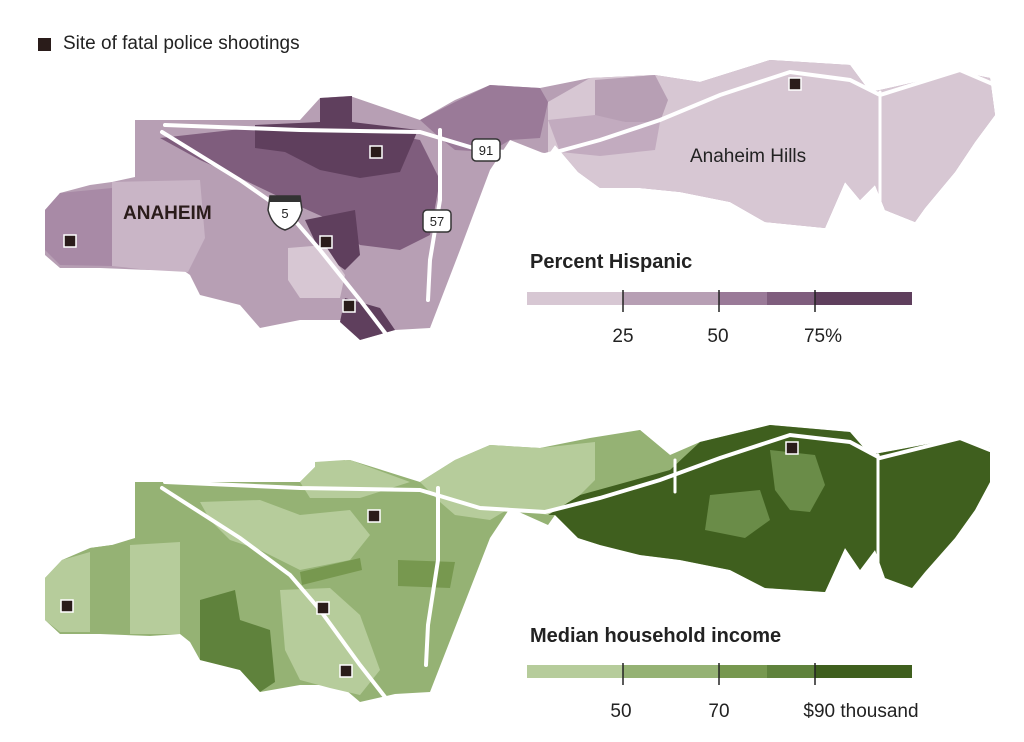 The image size is (1024, 742). I want to click on scale-title: Percent Hispanic, so click(611, 262).